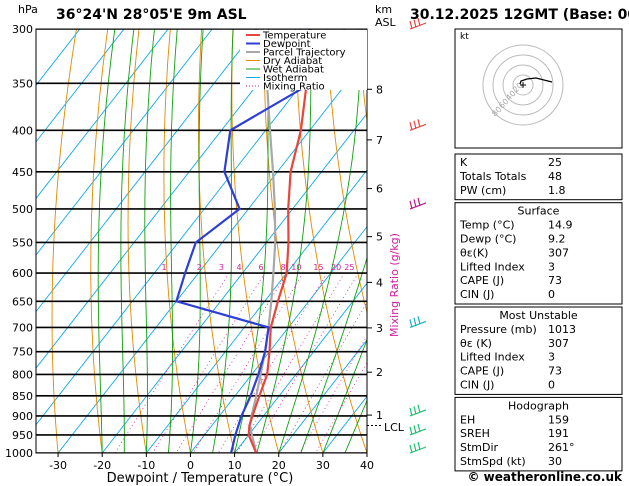  I want to click on table-row-label: θε (K), so click(476, 343).